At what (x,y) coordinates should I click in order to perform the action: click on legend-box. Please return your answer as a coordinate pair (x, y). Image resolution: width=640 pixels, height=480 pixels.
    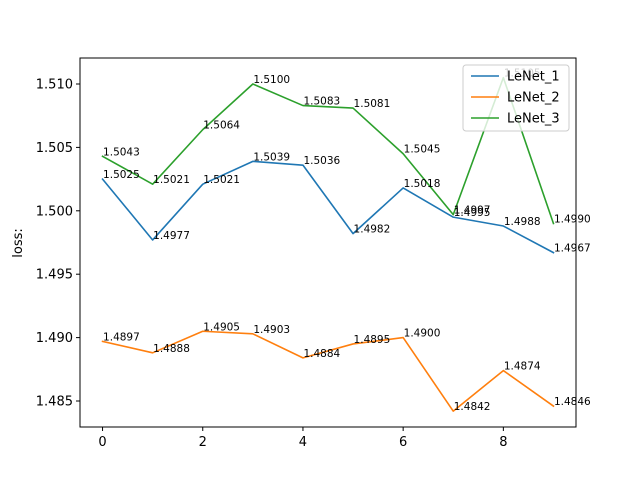
    Looking at the image, I should click on (516, 98).